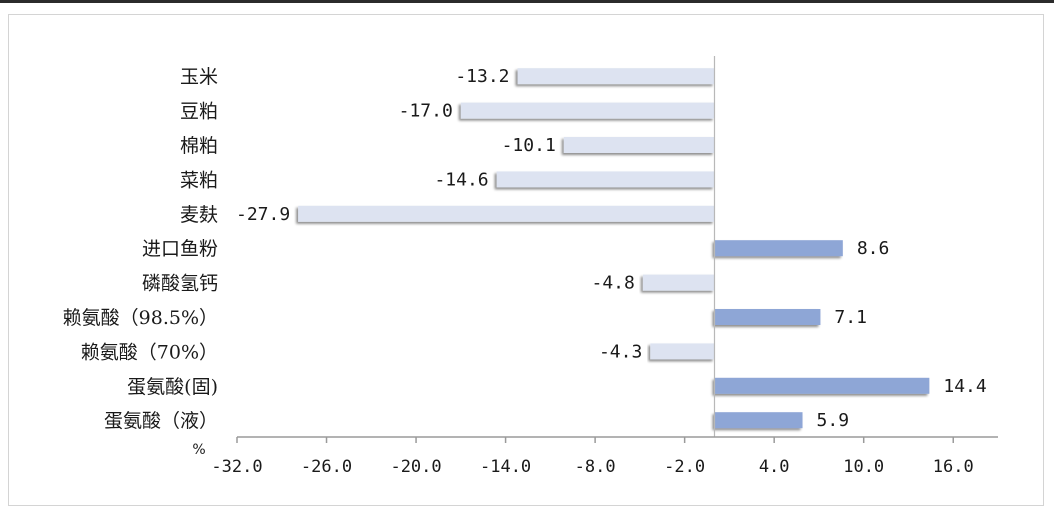 This screenshot has width=1054, height=520. What do you see at coordinates (684, 467) in the screenshot?
I see `x-tick-label: -2.0` at bounding box center [684, 467].